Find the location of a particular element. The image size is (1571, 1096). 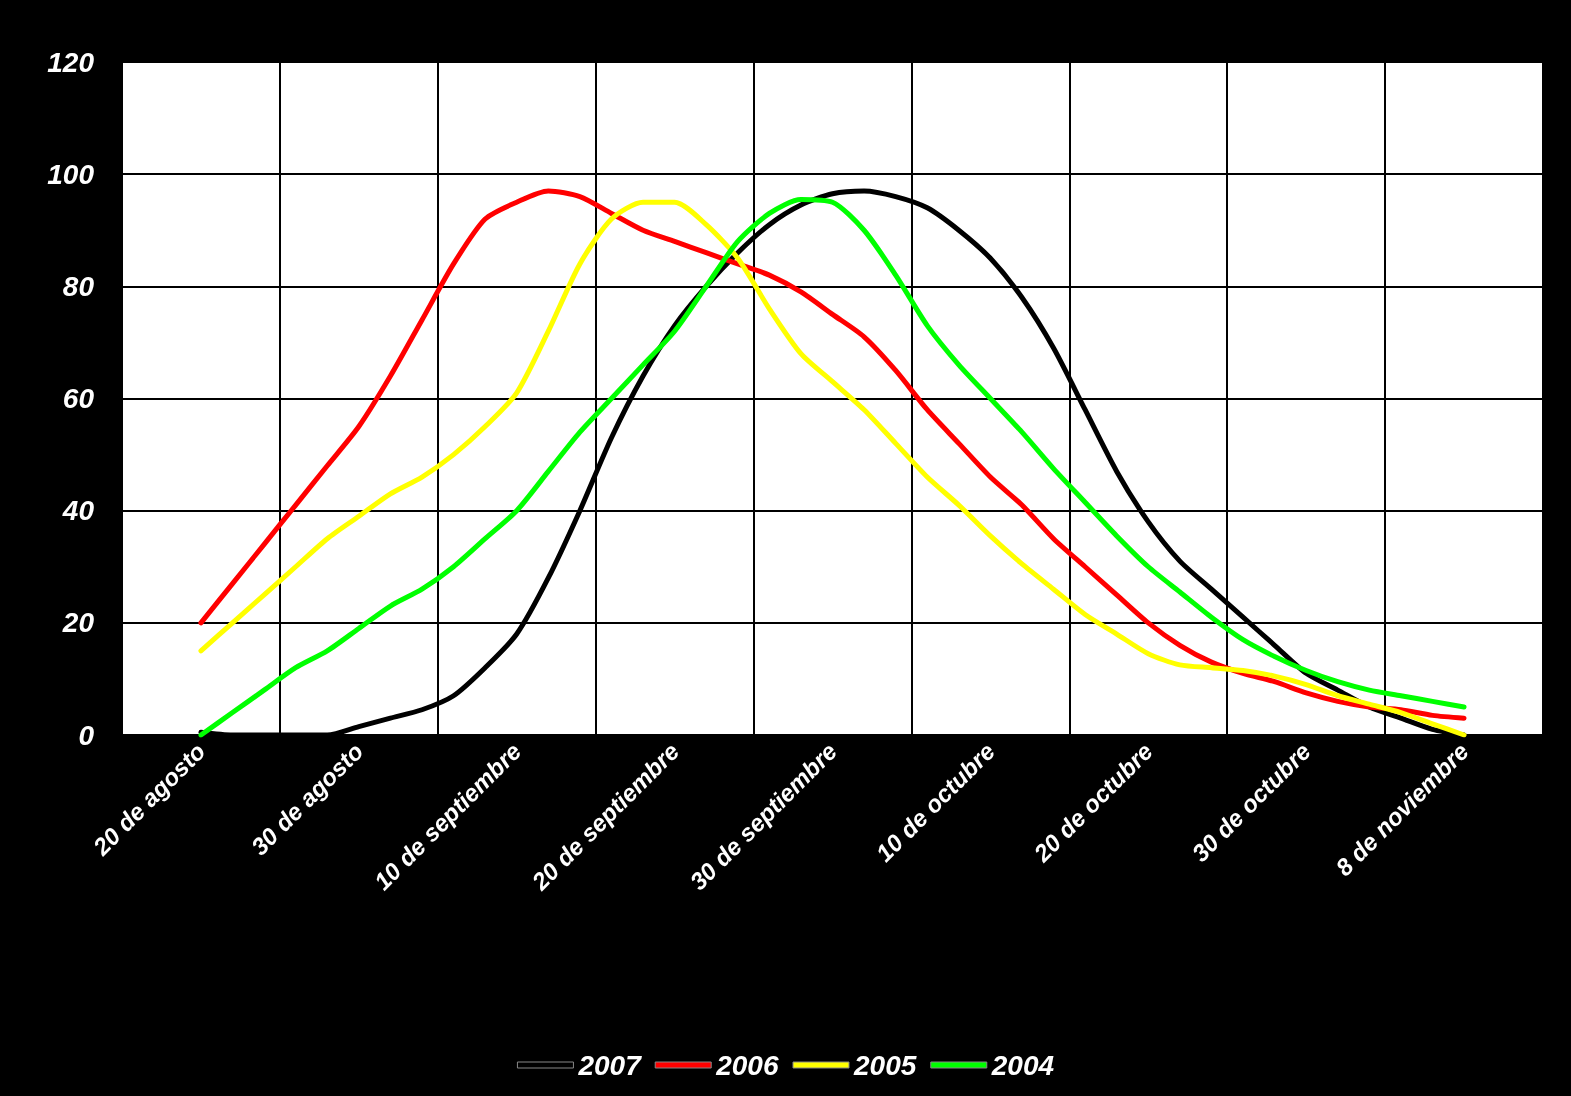

y-tick-label: 80 is located at coordinates (78, 286).